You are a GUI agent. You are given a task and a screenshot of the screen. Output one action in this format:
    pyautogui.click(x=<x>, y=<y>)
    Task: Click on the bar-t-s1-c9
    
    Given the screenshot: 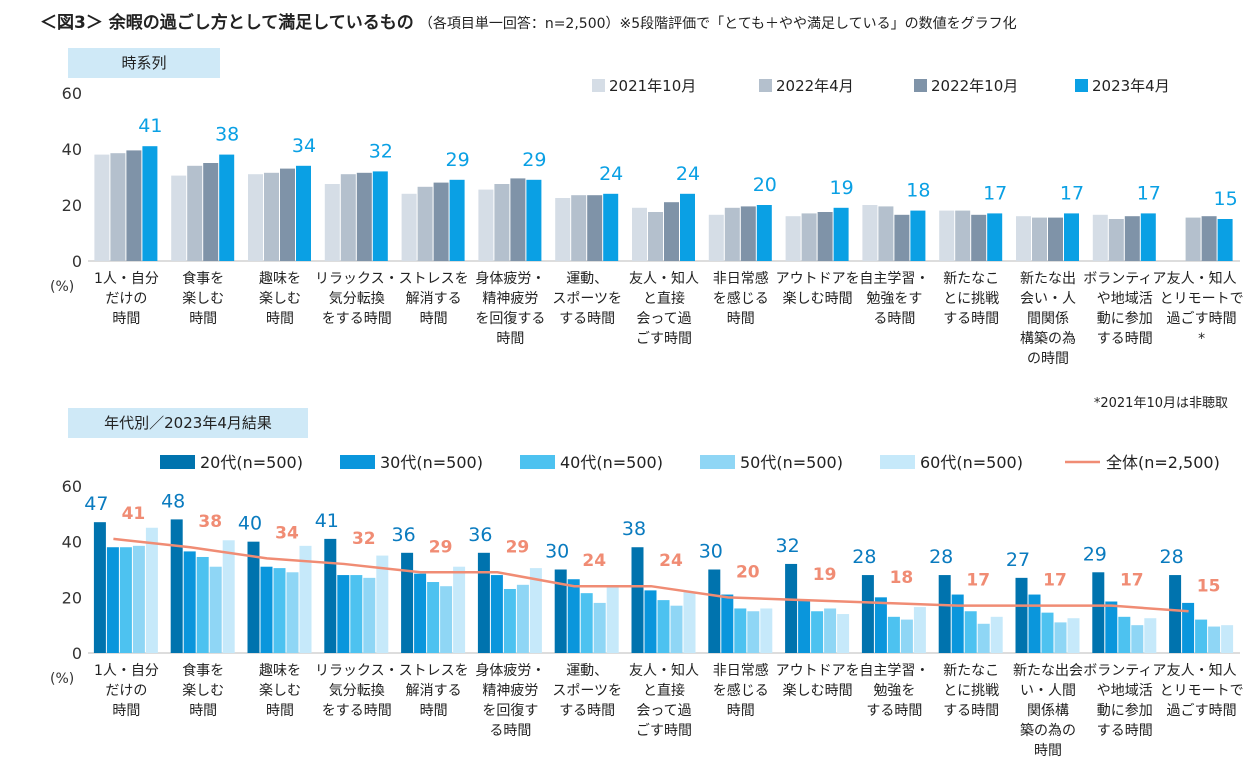 What is the action you would take?
    pyautogui.click(x=809, y=237)
    